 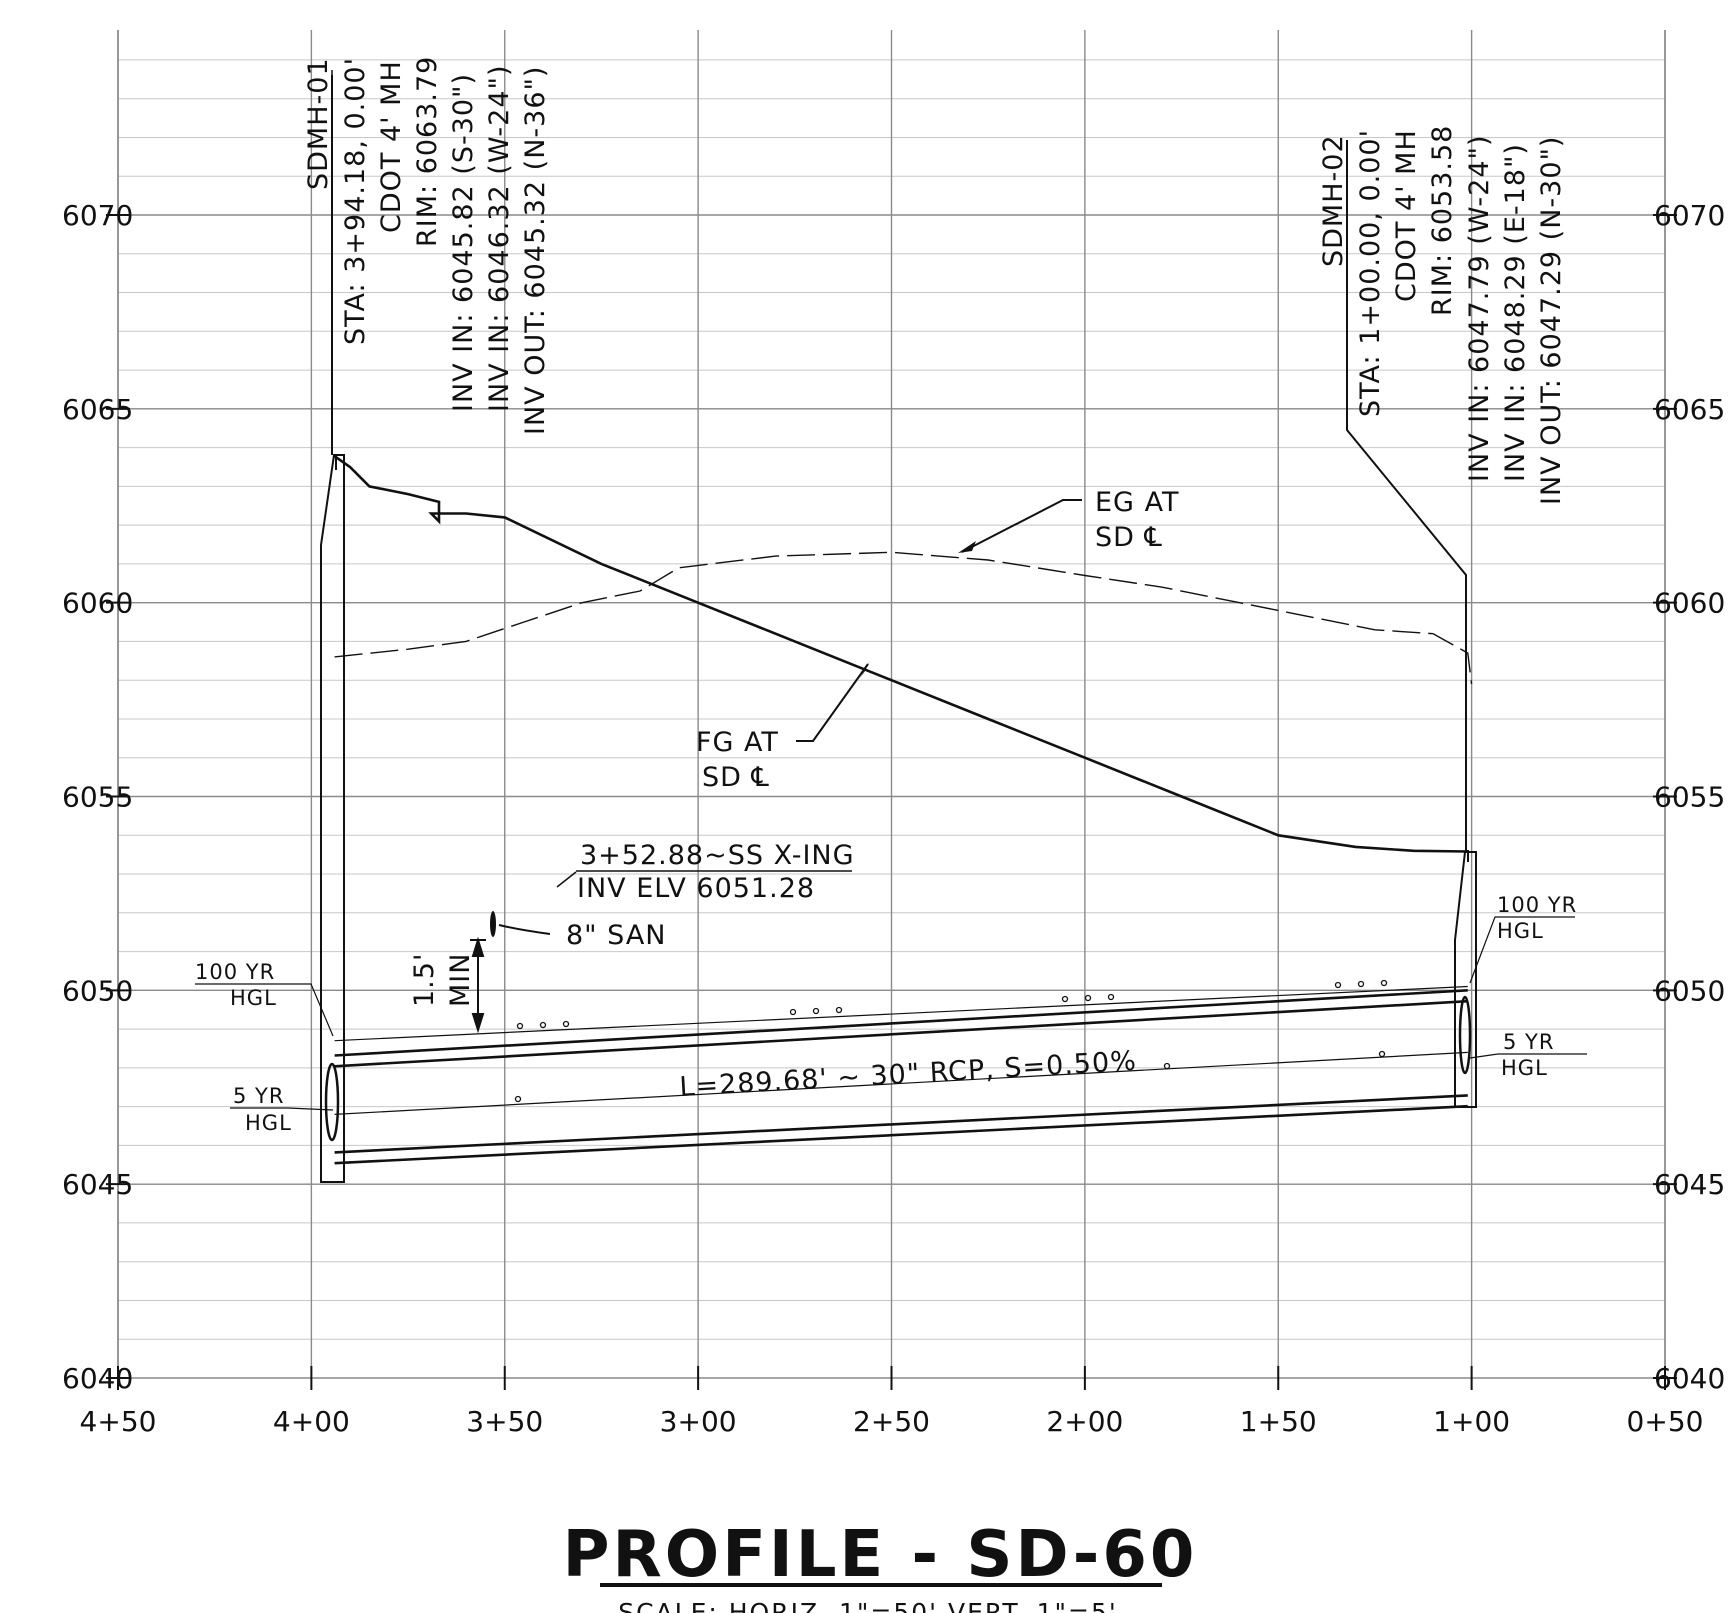 I want to click on sdmh-01-name: SDMH-01, so click(x=318, y=123).